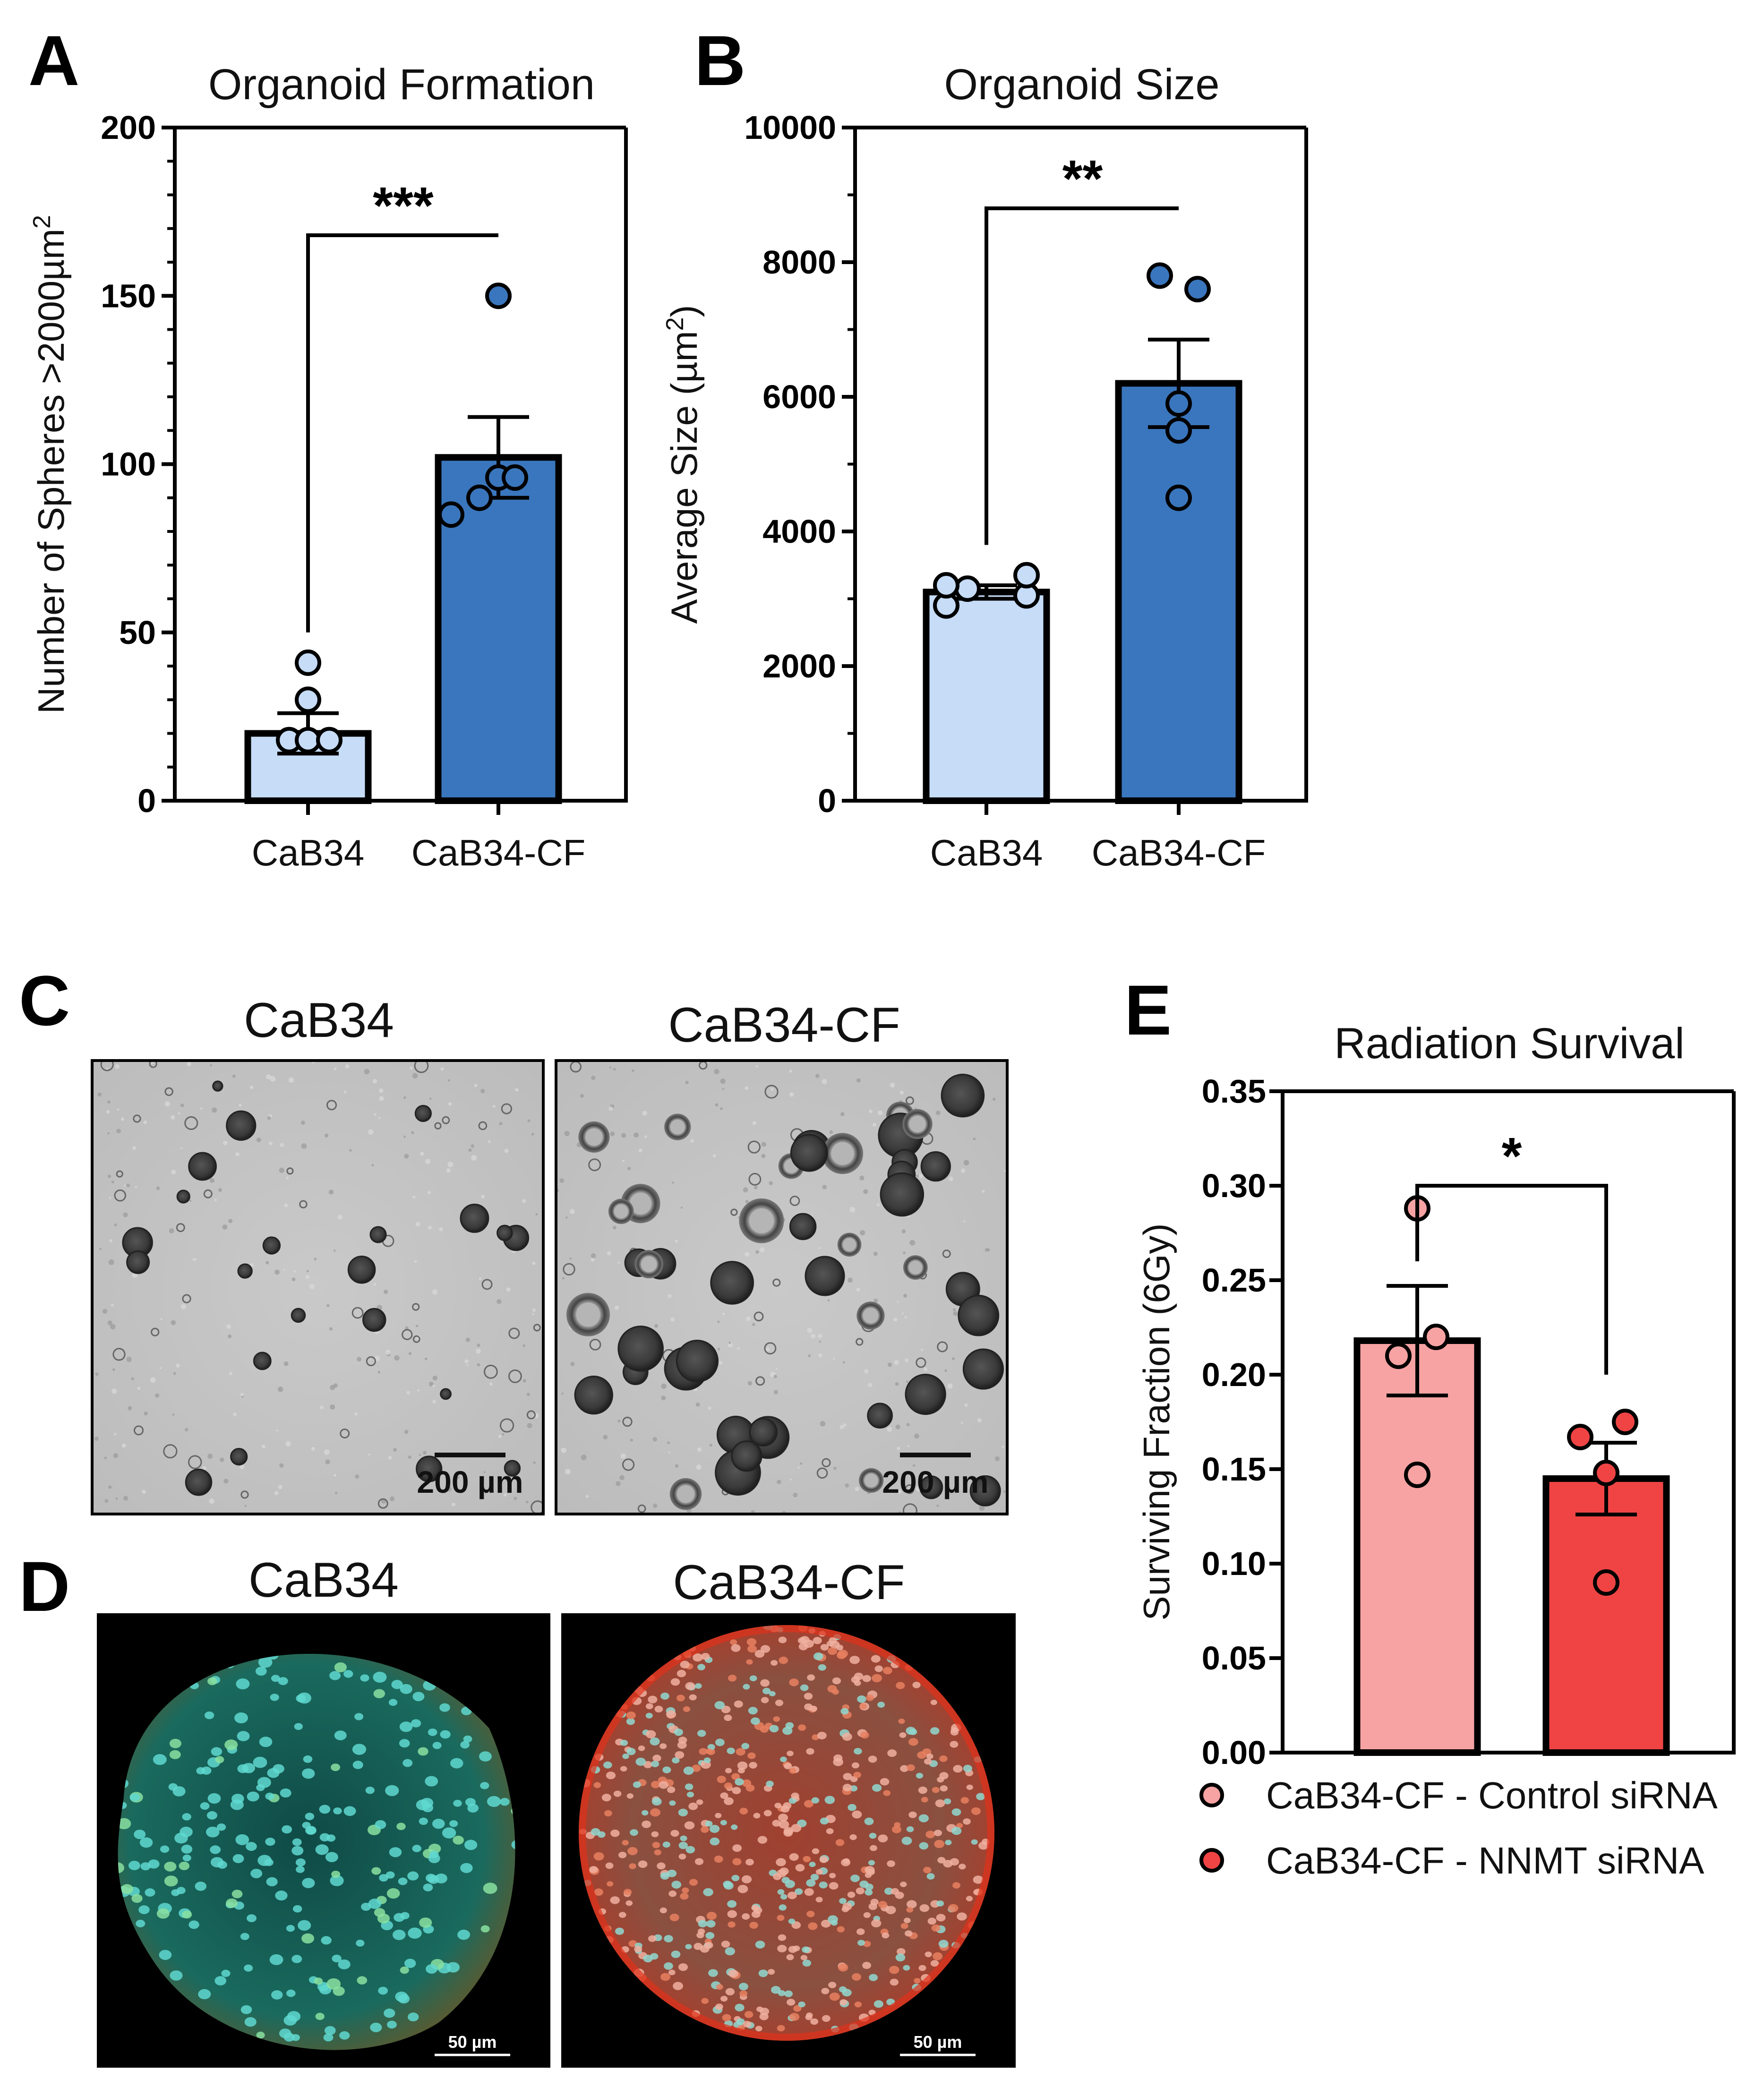  What do you see at coordinates (938, 2042) in the screenshot?
I see `d-right-scalebar-label: 50 µm` at bounding box center [938, 2042].